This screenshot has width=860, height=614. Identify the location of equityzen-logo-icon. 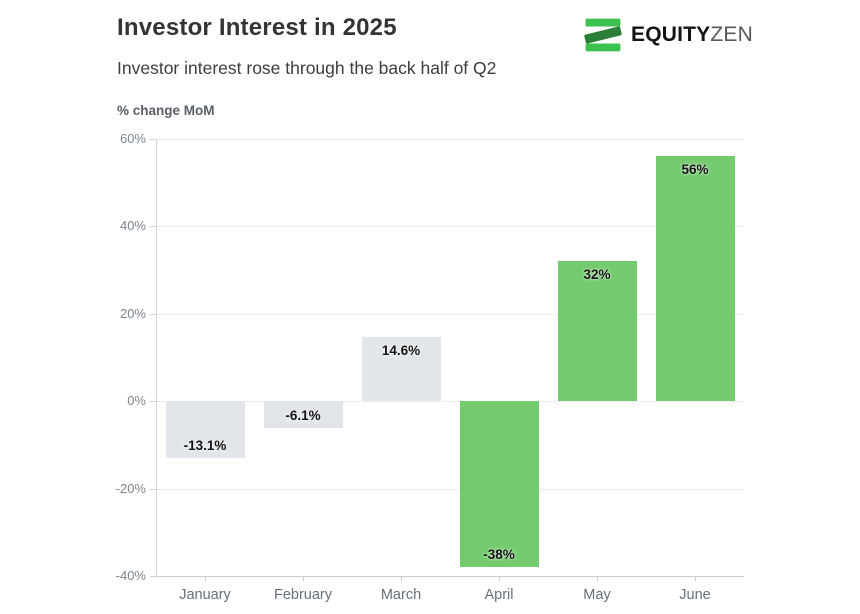
(603, 35).